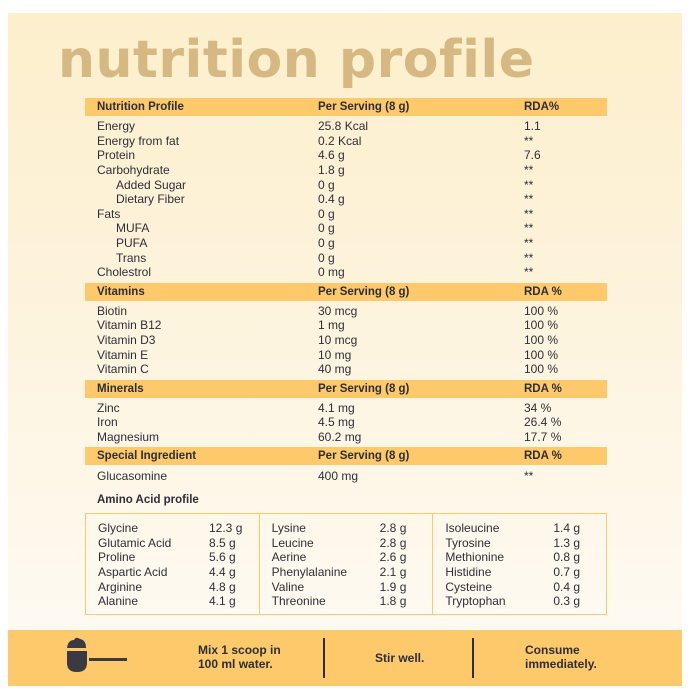 The width and height of the screenshot is (690, 700). I want to click on step-consume: Consume immediately., so click(561, 657).